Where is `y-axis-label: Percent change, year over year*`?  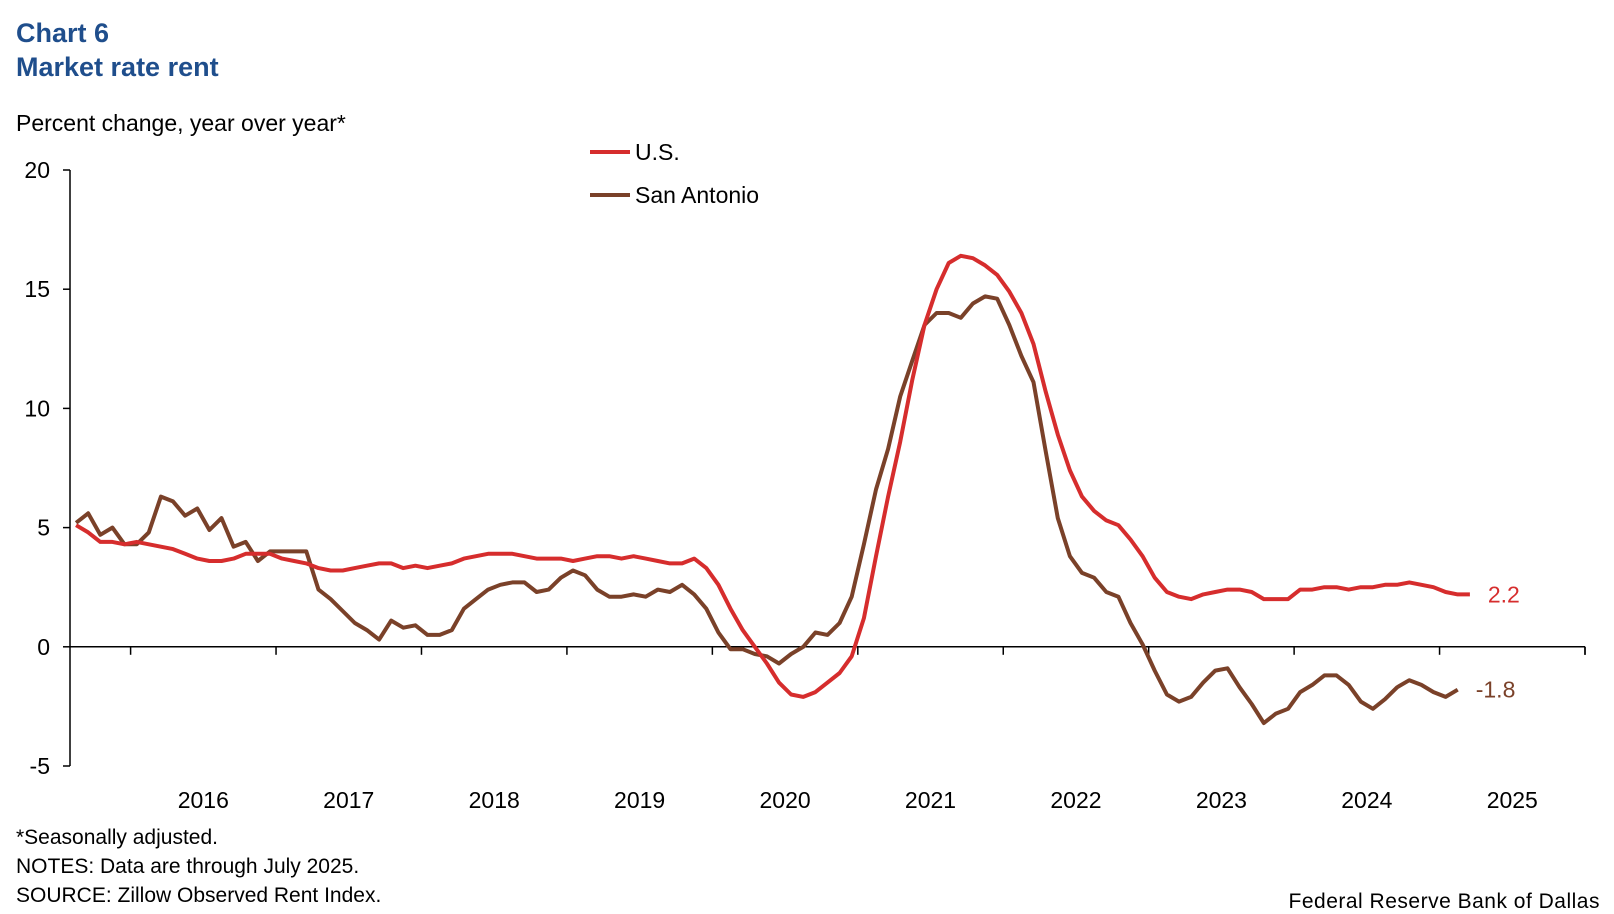 y-axis-label: Percent change, year over year* is located at coordinates (181, 123).